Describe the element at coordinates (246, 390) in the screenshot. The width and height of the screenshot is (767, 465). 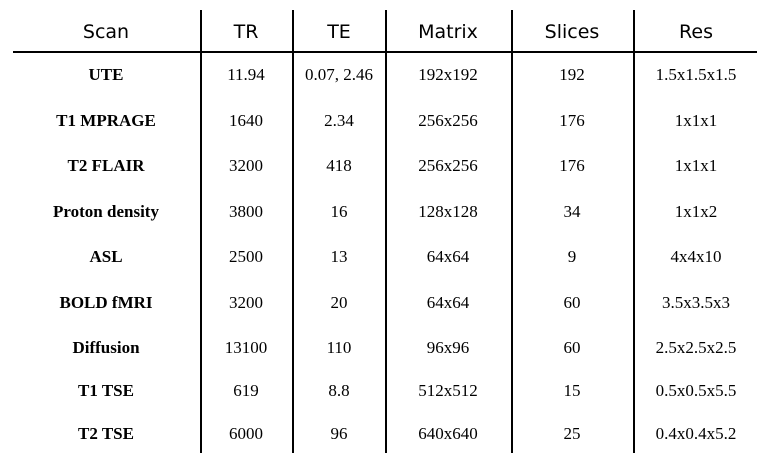
I see `table-cell: 619` at that location.